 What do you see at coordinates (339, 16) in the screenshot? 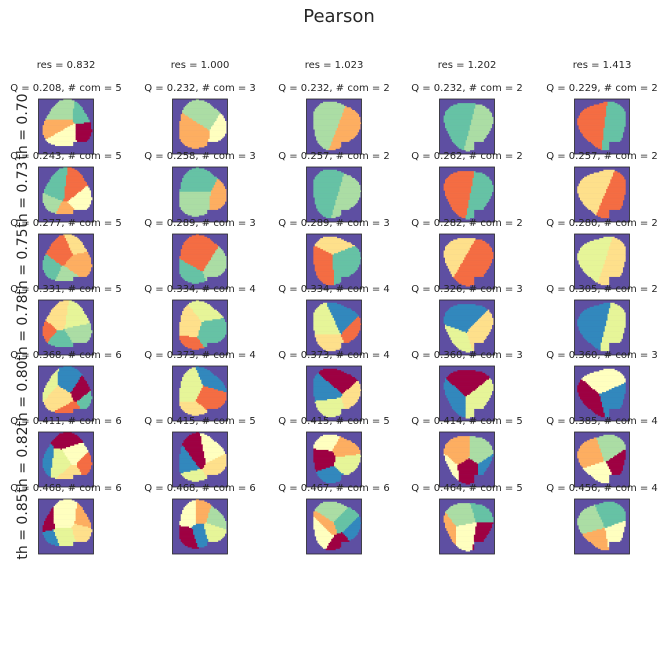
I see `figure-title: Pearson` at bounding box center [339, 16].